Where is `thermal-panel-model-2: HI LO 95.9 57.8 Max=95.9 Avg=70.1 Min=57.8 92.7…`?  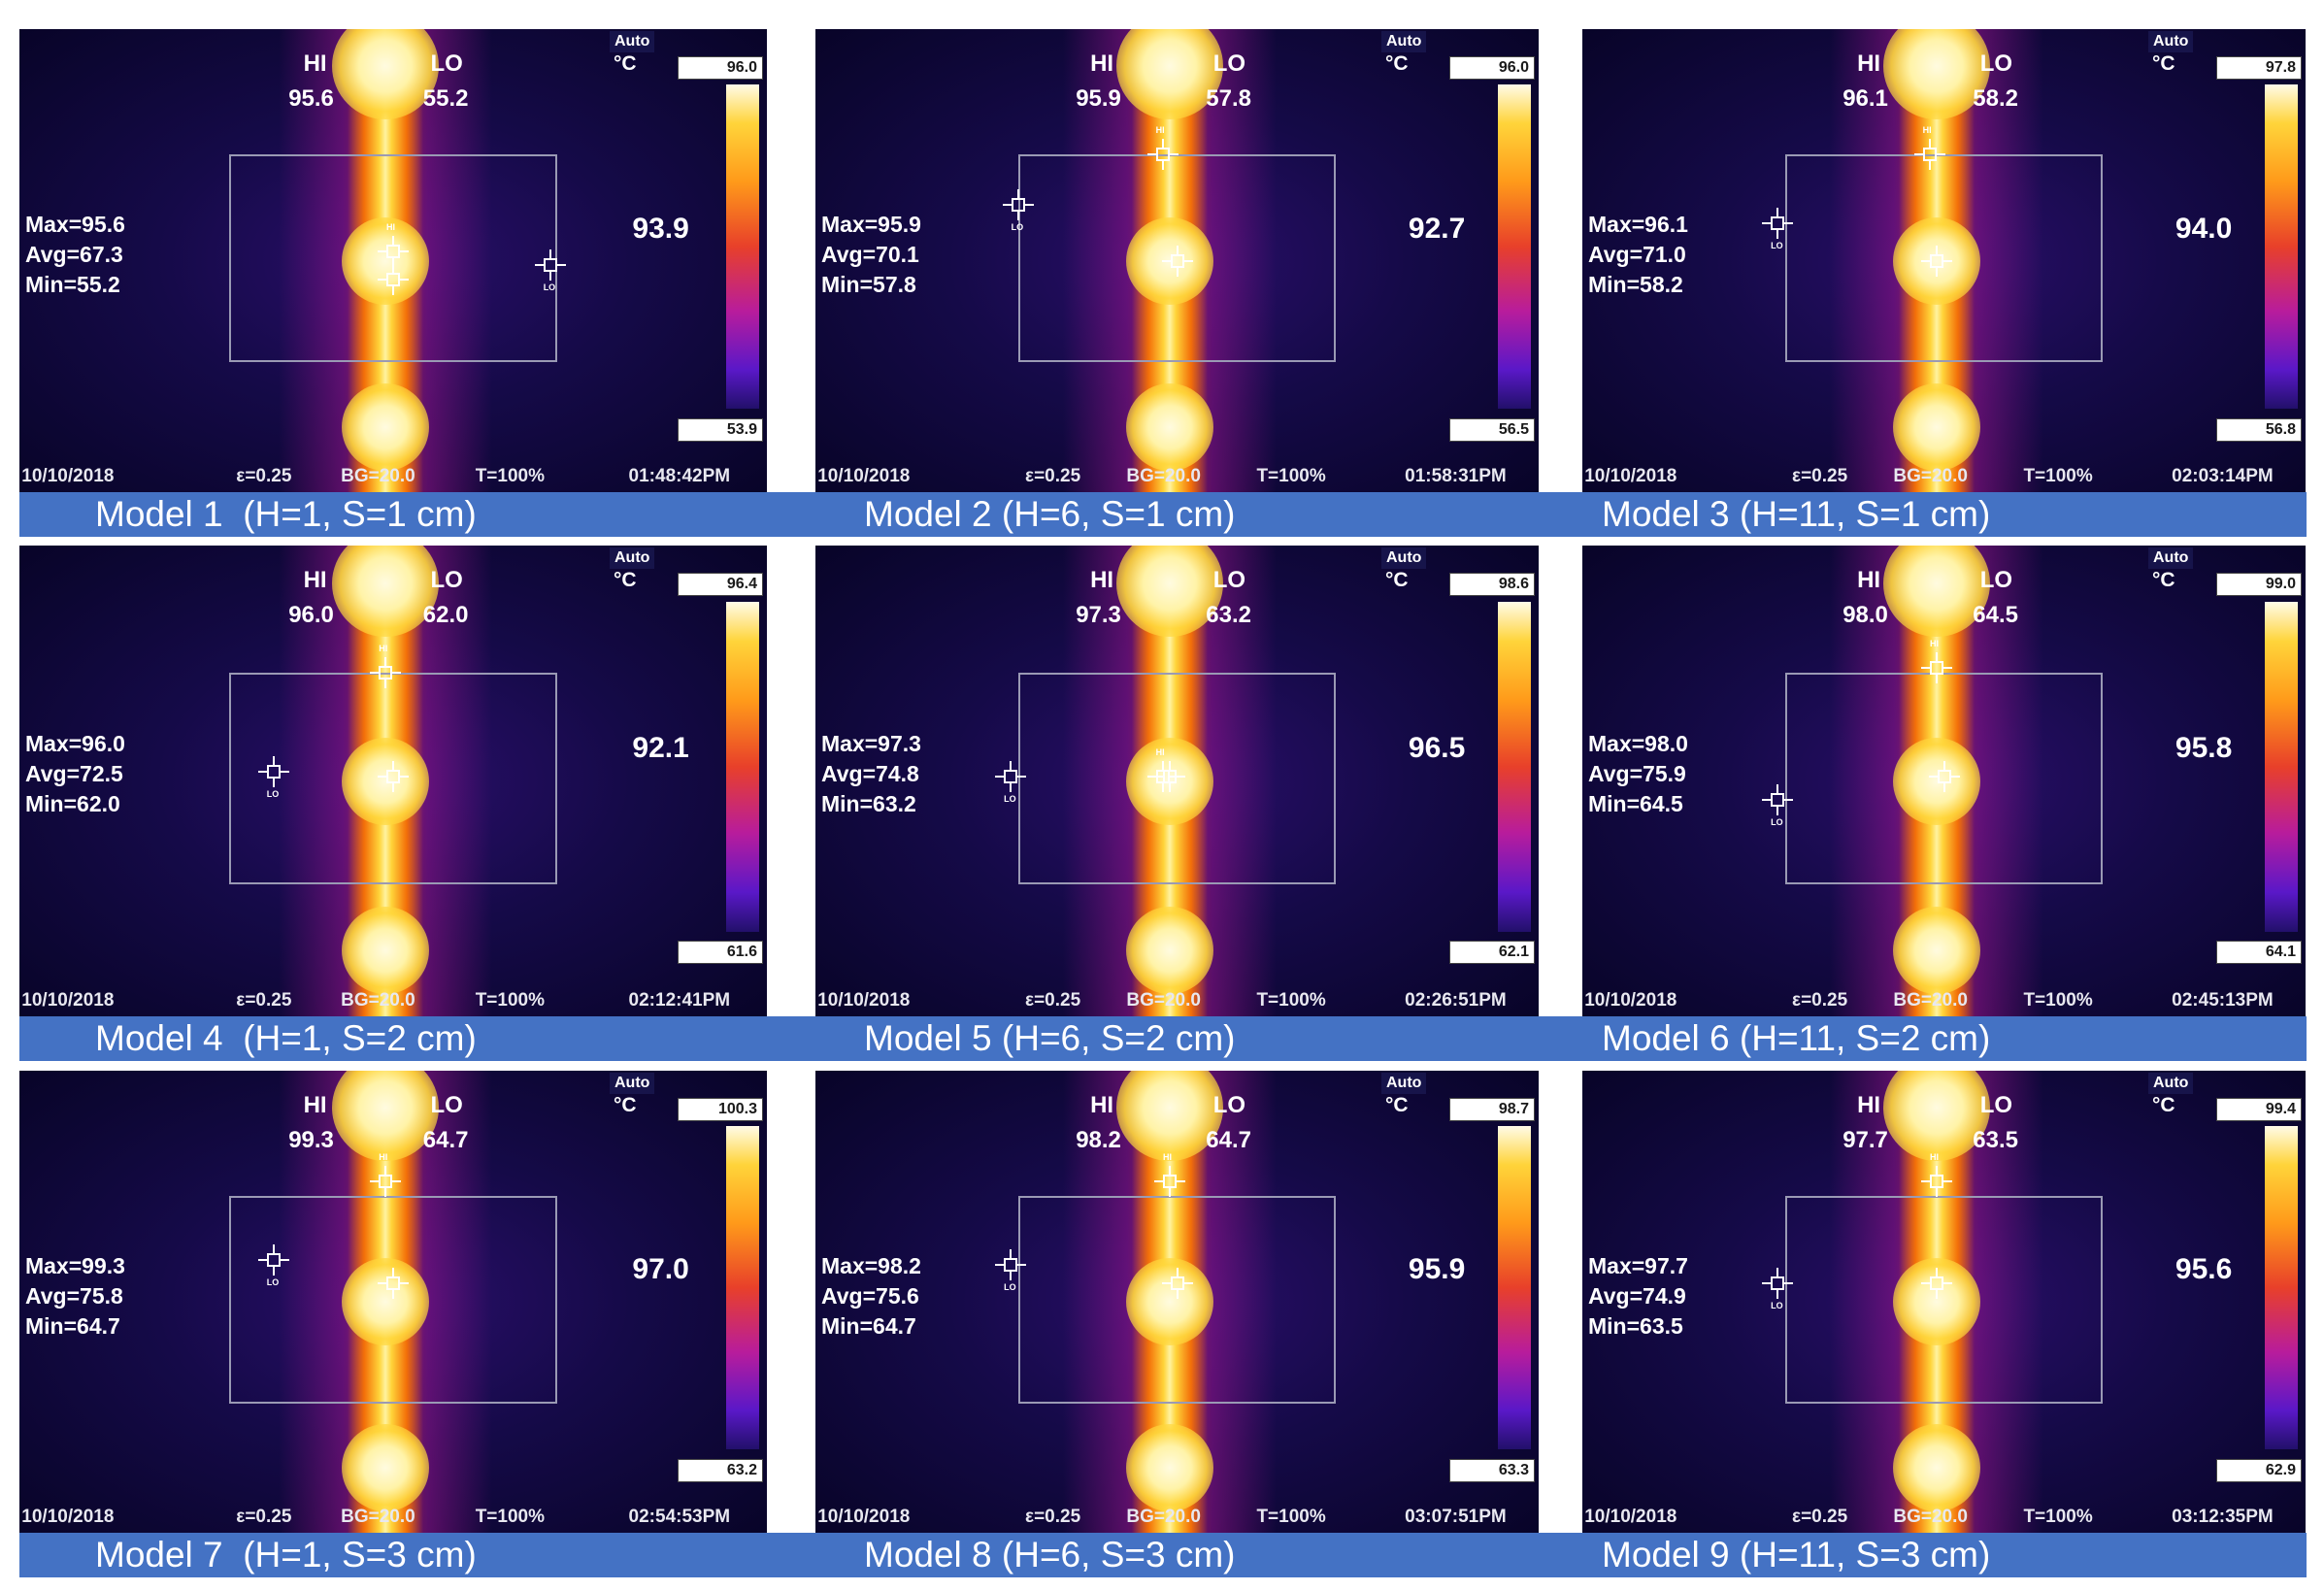
thermal-panel-model-2: HI LO 95.9 57.8 Max=95.9 Avg=70.1 Min=57.8 92.7… is located at coordinates (1177, 260).